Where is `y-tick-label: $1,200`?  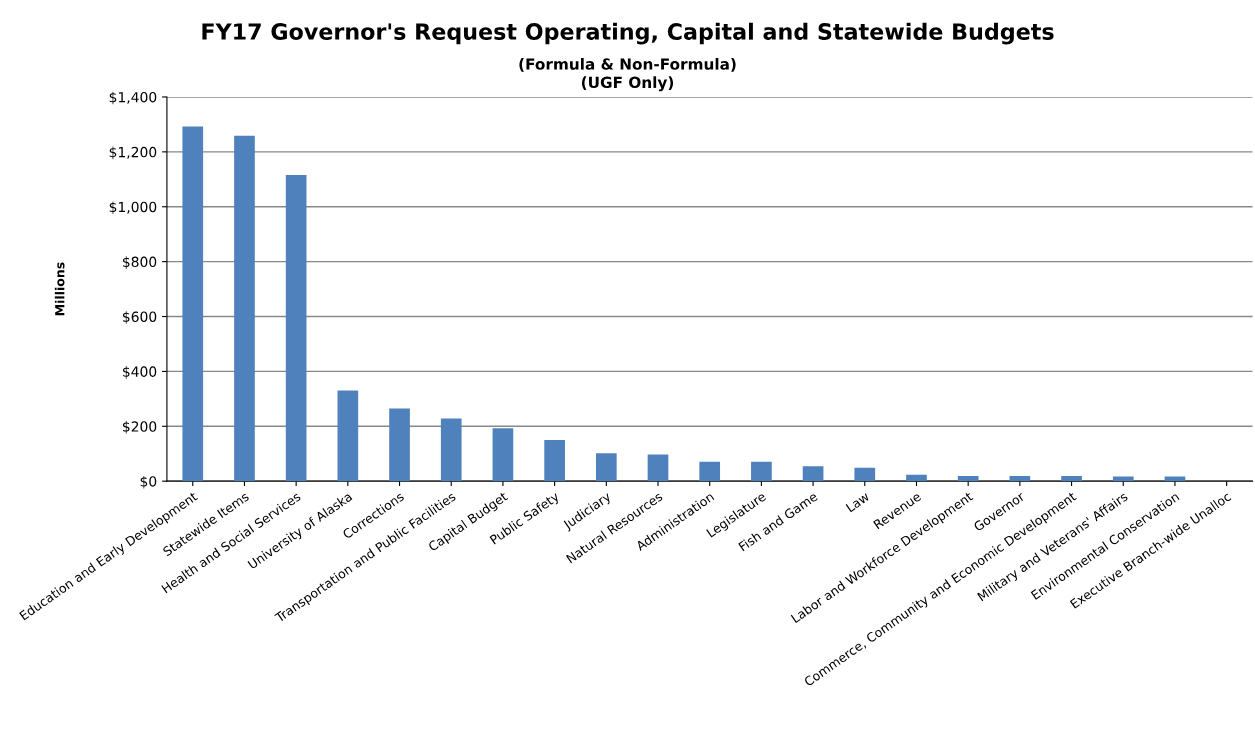
y-tick-label: $1,200 is located at coordinates (133, 153).